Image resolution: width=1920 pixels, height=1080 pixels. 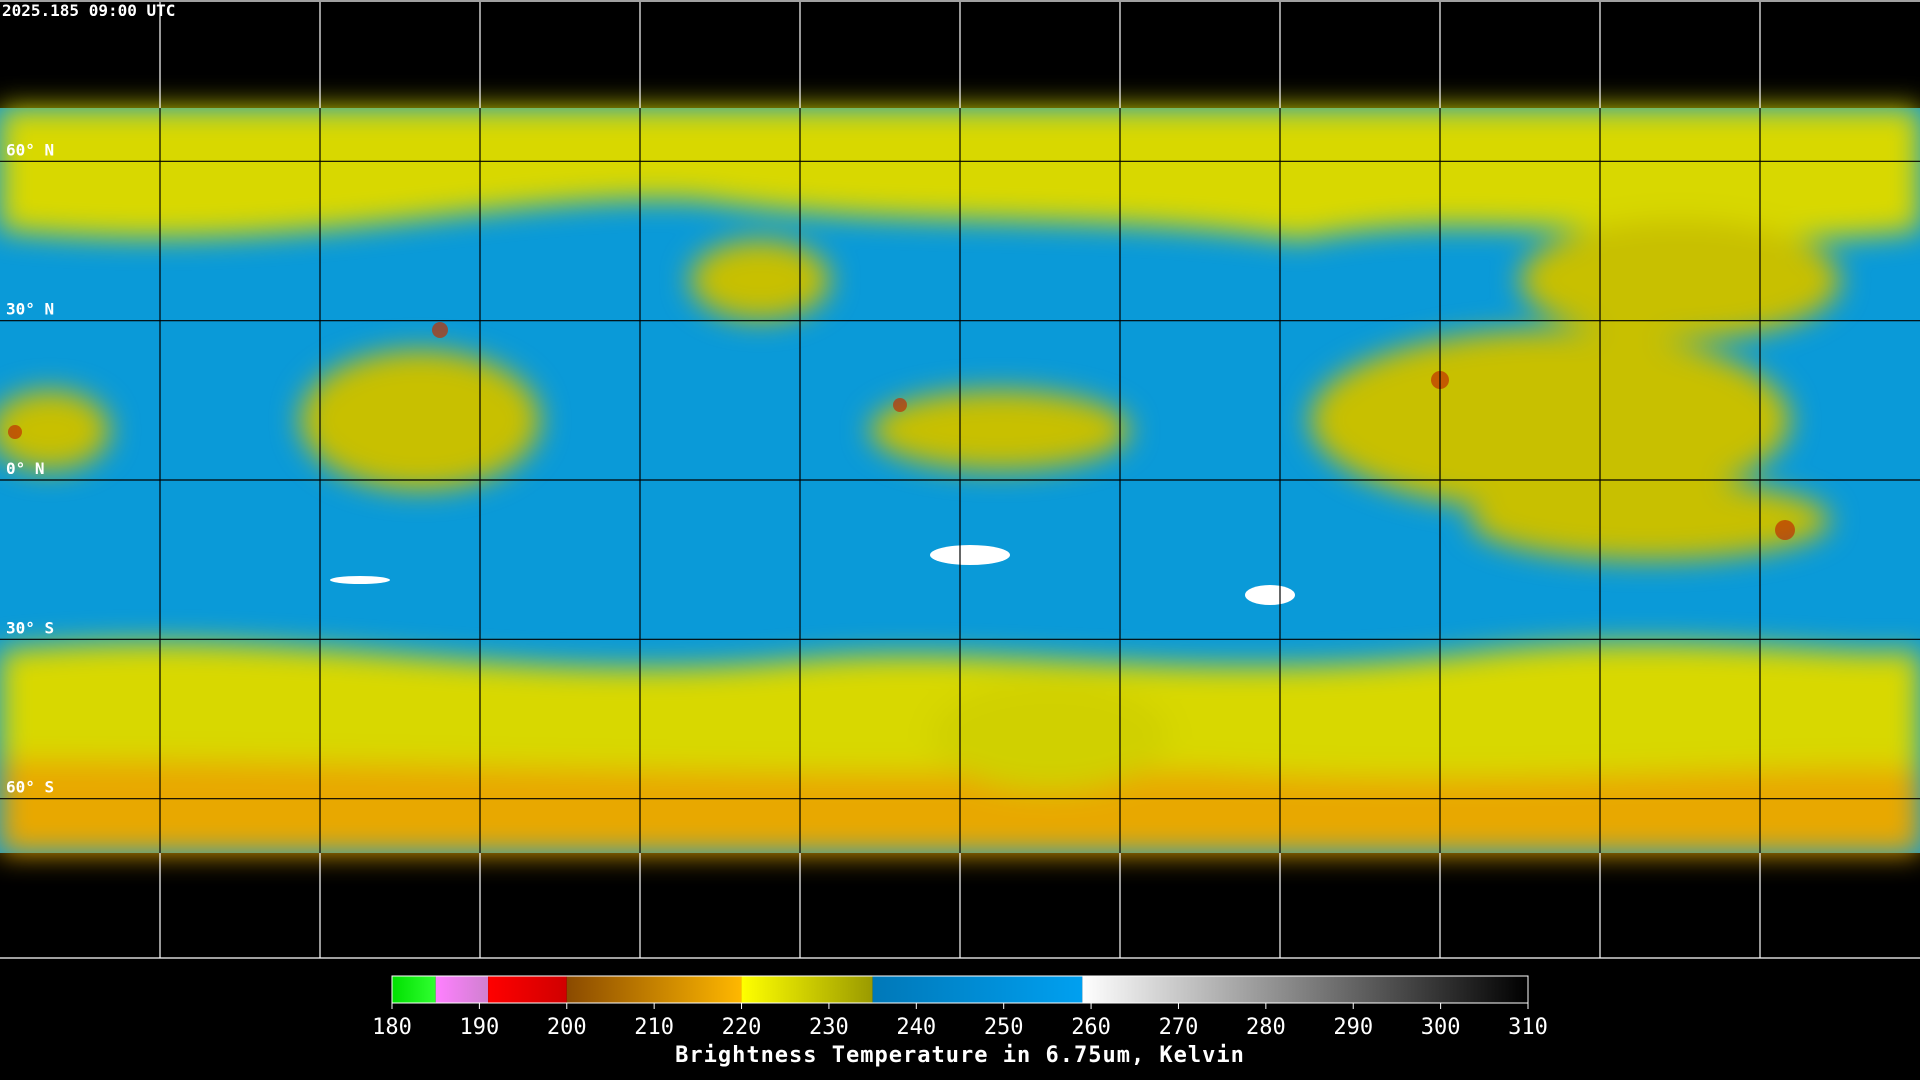 I want to click on lat-label: 0° N, so click(x=25, y=468).